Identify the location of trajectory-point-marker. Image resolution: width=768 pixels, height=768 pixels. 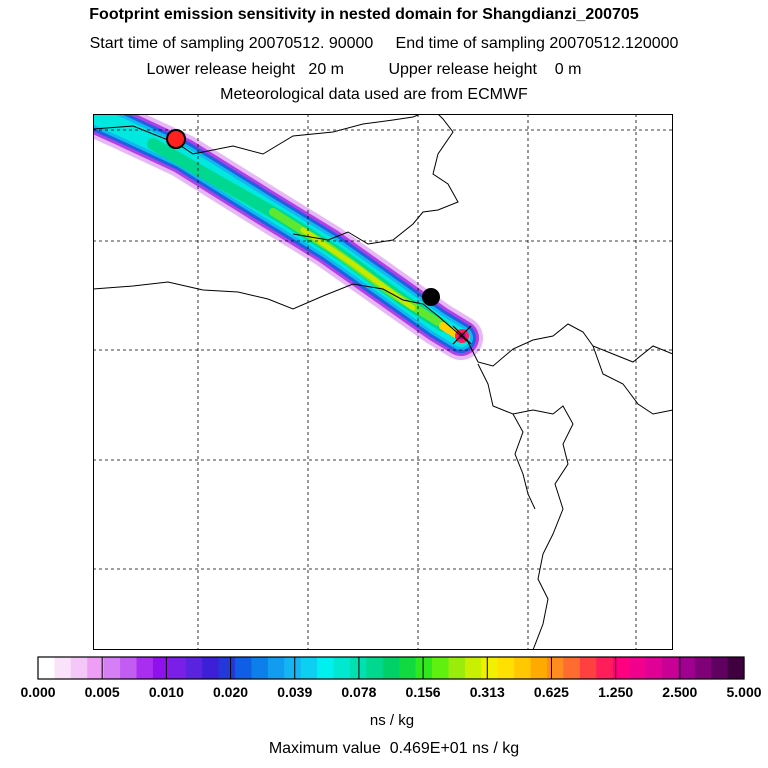
(431, 297).